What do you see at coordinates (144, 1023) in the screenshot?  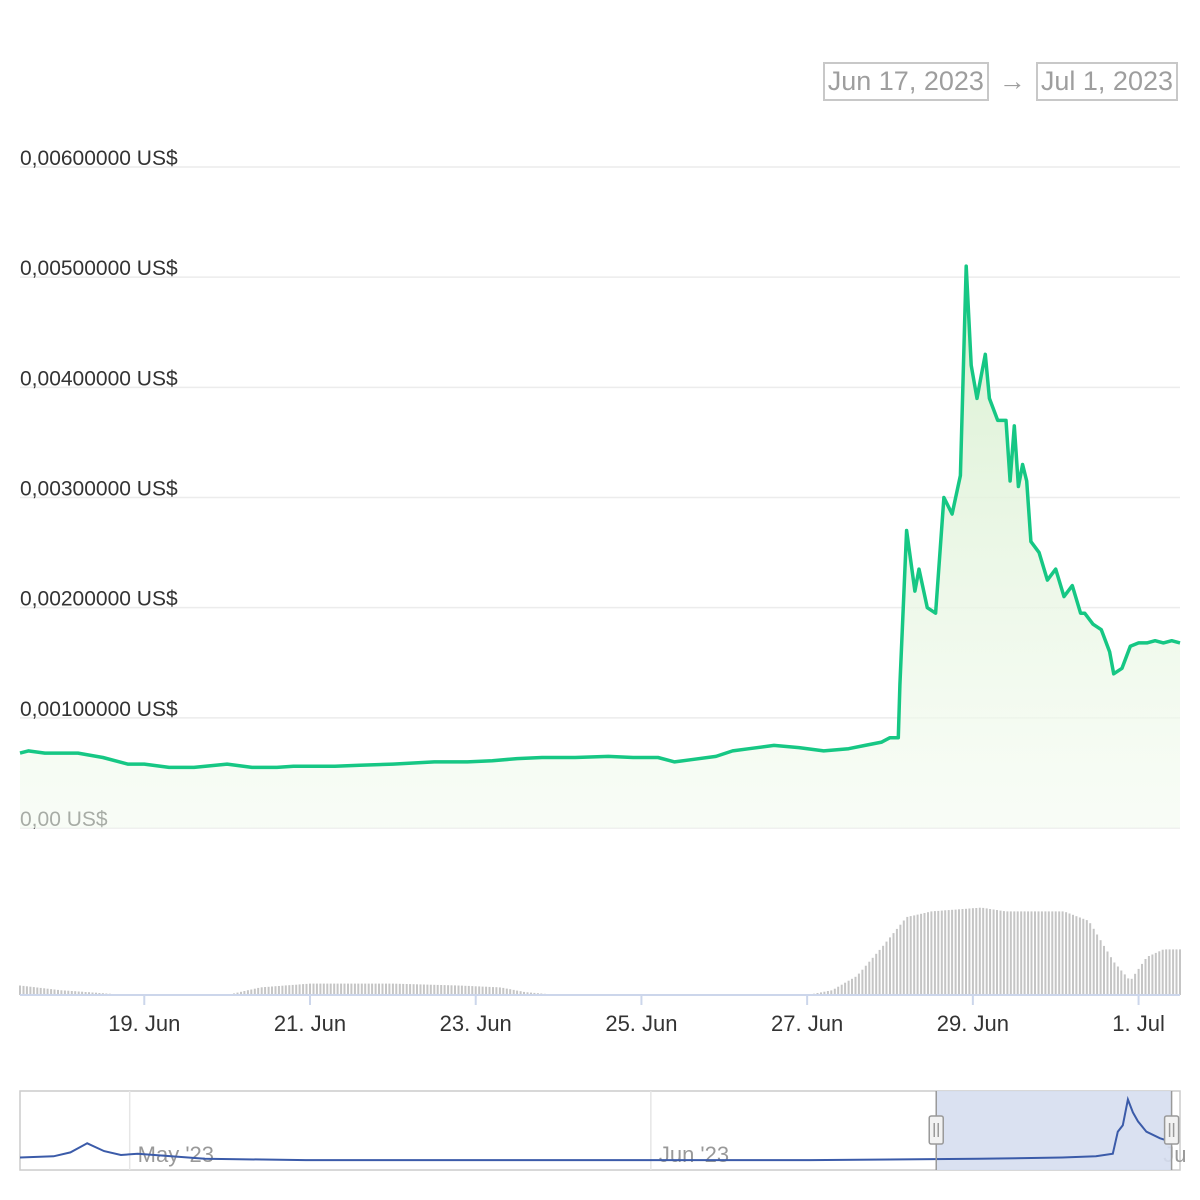 I see `x-tick-label: 19. Jun` at bounding box center [144, 1023].